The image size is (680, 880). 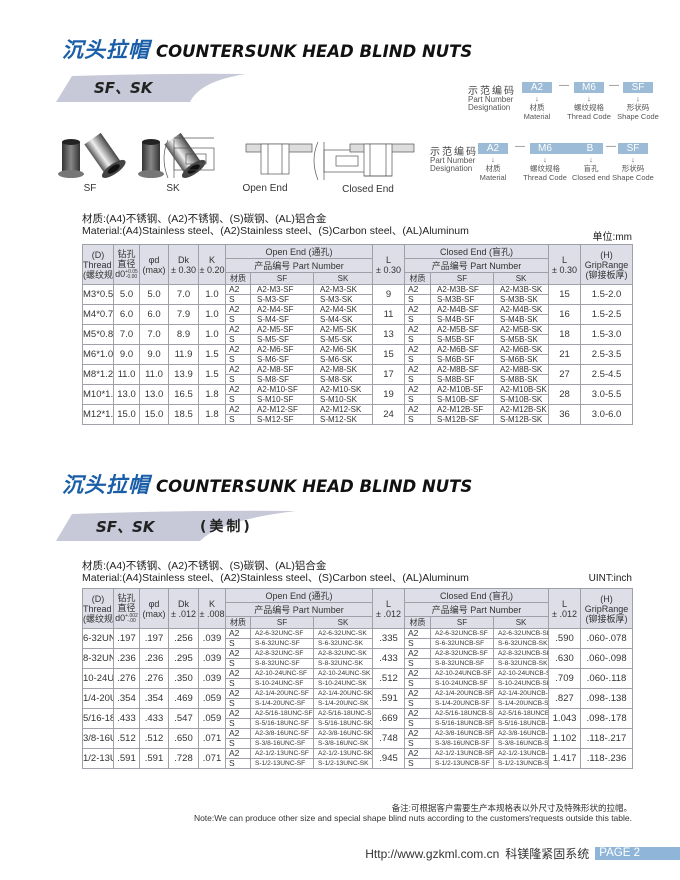 I want to click on caption-cn: 螺纹规格, so click(x=545, y=168).